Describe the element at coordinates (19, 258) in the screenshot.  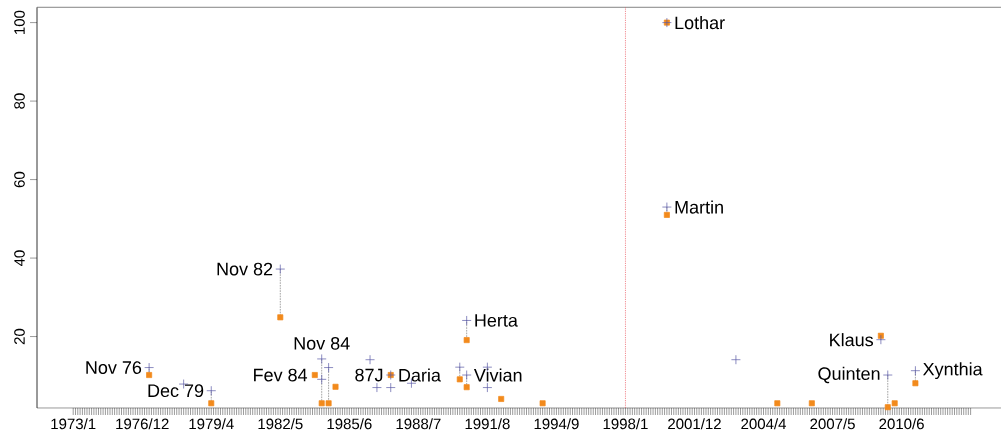
I see `y-tick-label: 40` at that location.